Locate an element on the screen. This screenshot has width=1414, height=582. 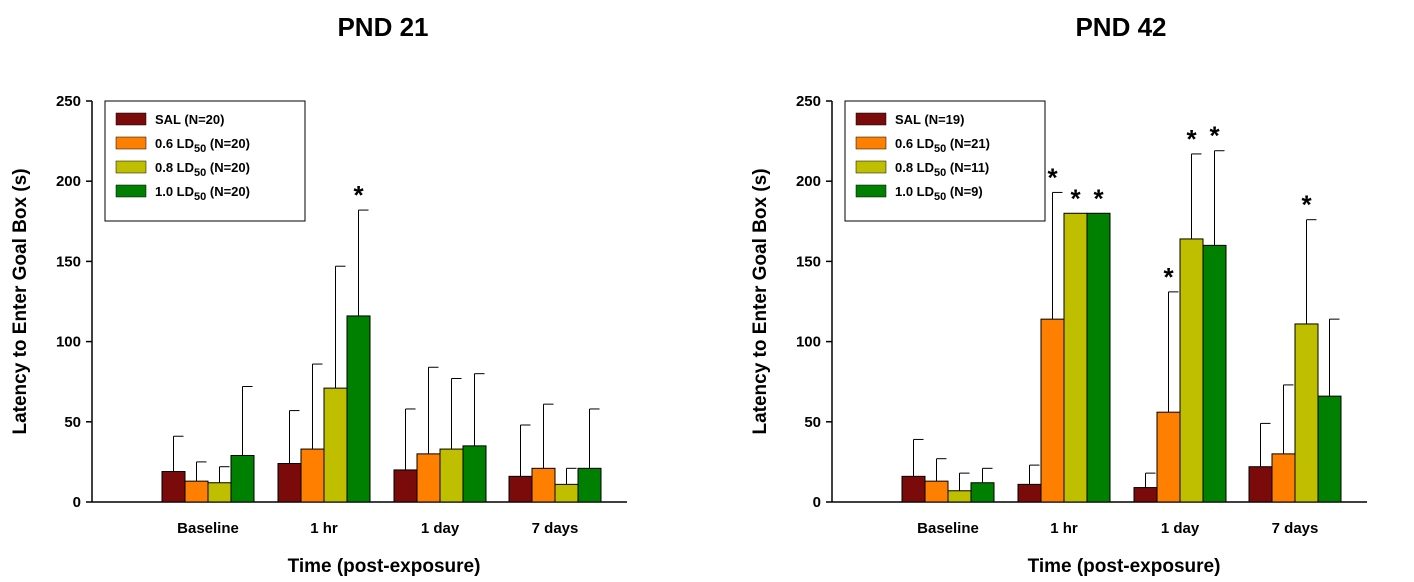
legend-entry: 0.6 LD50 (N=20) is located at coordinates (202, 145).